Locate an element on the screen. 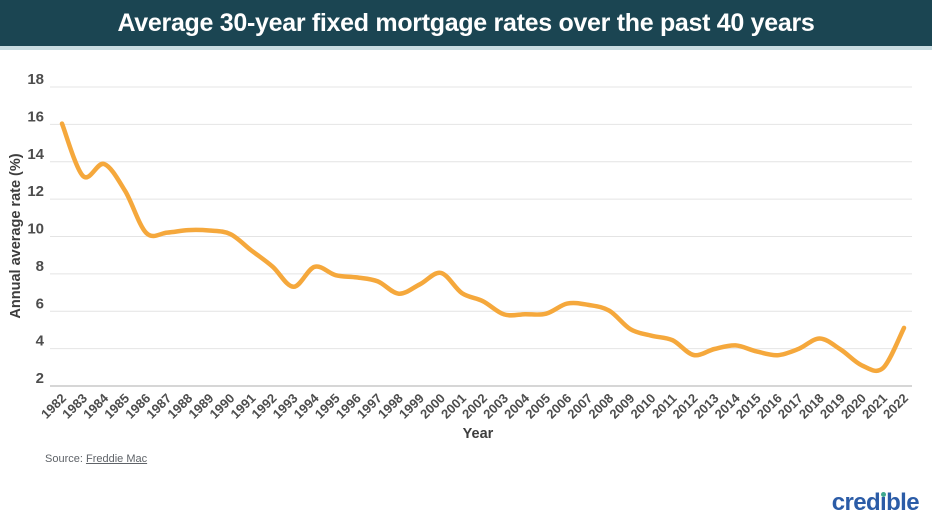  source-link: Freddie Mac is located at coordinates (116, 459).